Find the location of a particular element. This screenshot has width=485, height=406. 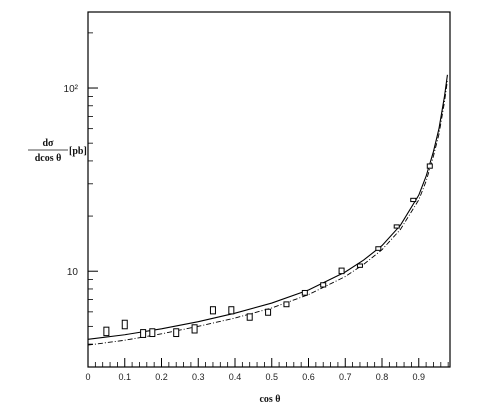

x-tick-label: 0.4 is located at coordinates (235, 377).